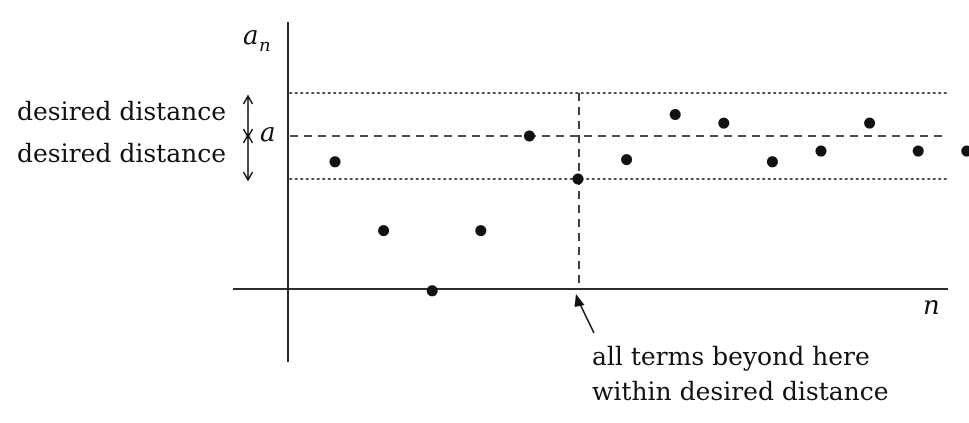  What do you see at coordinates (731, 356) in the screenshot?
I see `annotation-line-1: all terms beyond here` at bounding box center [731, 356].